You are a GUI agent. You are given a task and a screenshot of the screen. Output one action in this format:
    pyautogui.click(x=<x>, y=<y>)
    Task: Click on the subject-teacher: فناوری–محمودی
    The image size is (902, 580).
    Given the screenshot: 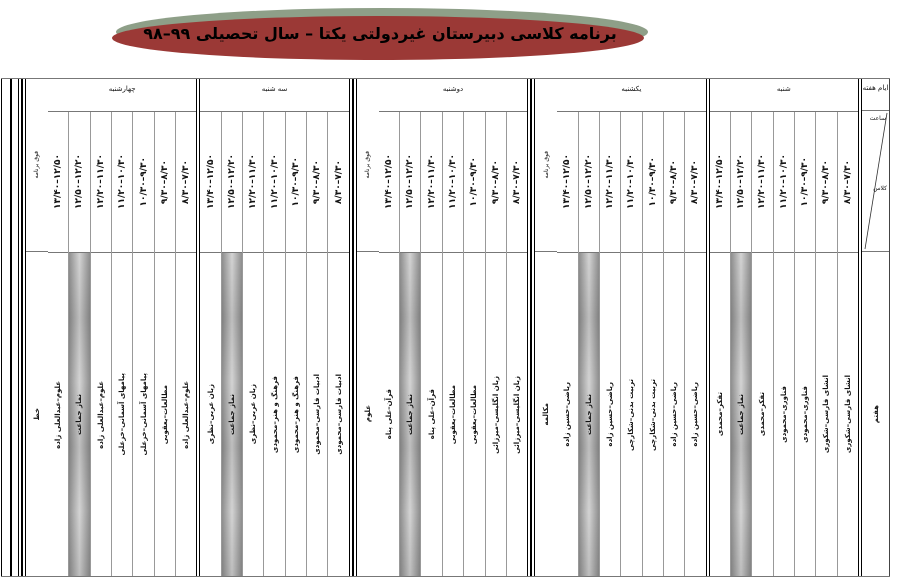 What is the action you would take?
    pyautogui.click(x=805, y=414)
    